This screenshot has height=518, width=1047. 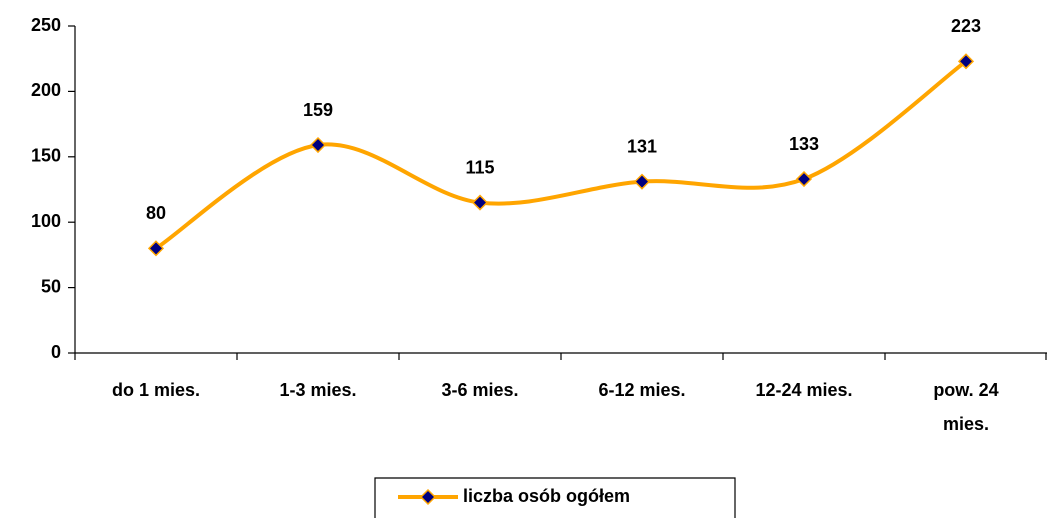 What do you see at coordinates (156, 213) in the screenshot?
I see `data-label: 80` at bounding box center [156, 213].